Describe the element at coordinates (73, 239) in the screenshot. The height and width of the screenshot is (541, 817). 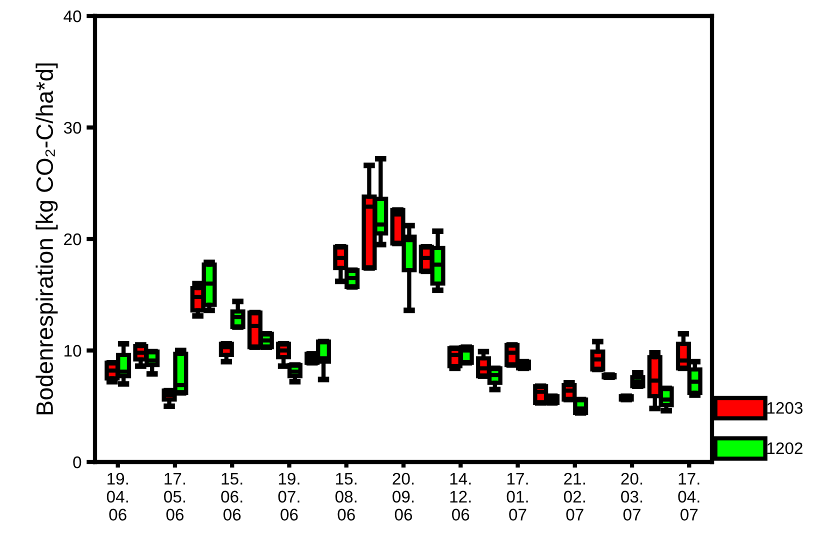
I see `y-tick-label: 20` at that location.